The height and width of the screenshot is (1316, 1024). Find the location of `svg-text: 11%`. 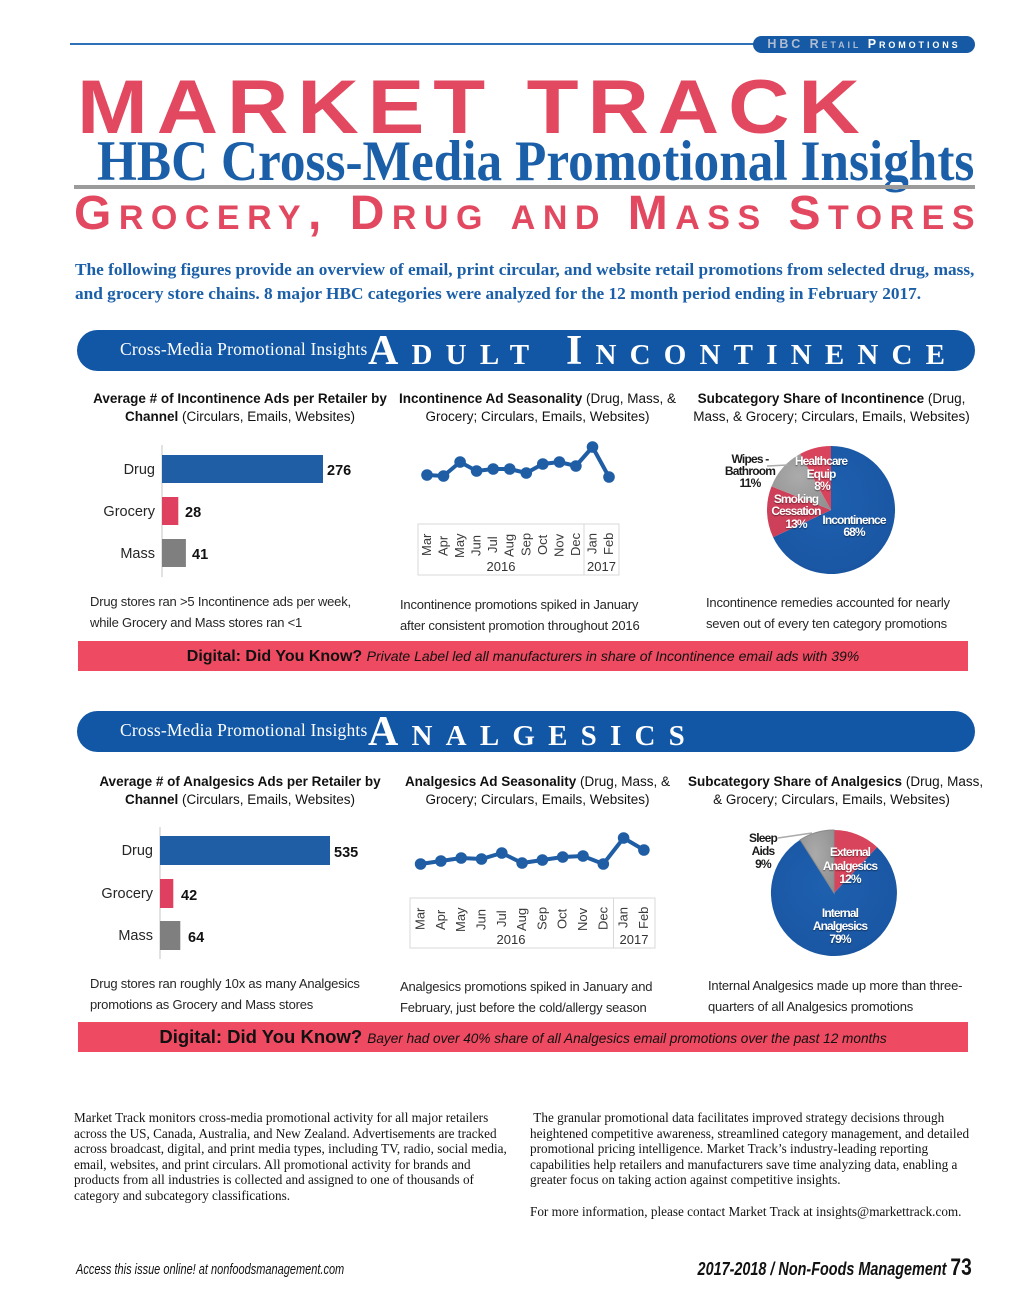

svg-text: 11% is located at coordinates (751, 483).